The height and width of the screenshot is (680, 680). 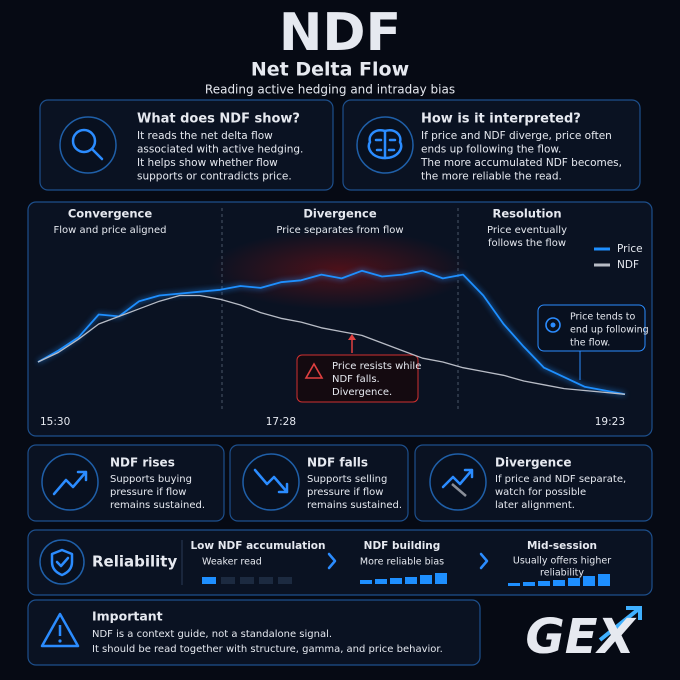 I want to click on phase-title: Divergence, so click(x=339, y=214).